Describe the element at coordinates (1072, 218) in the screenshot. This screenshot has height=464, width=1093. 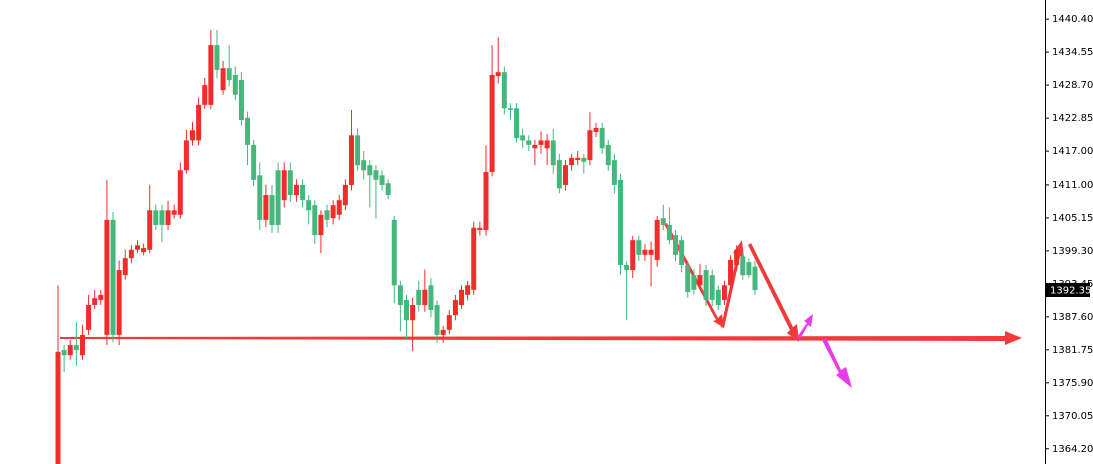
I see `y-tick-label: 1405.15` at that location.